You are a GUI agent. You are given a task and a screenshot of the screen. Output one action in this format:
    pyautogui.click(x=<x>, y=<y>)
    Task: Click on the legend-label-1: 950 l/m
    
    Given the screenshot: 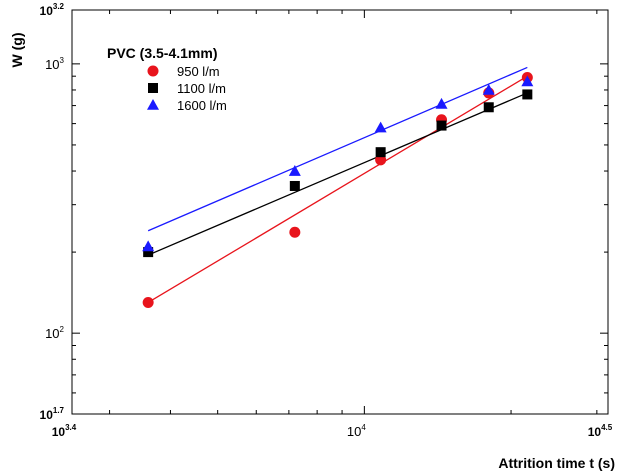 What is the action you would take?
    pyautogui.click(x=198, y=71)
    